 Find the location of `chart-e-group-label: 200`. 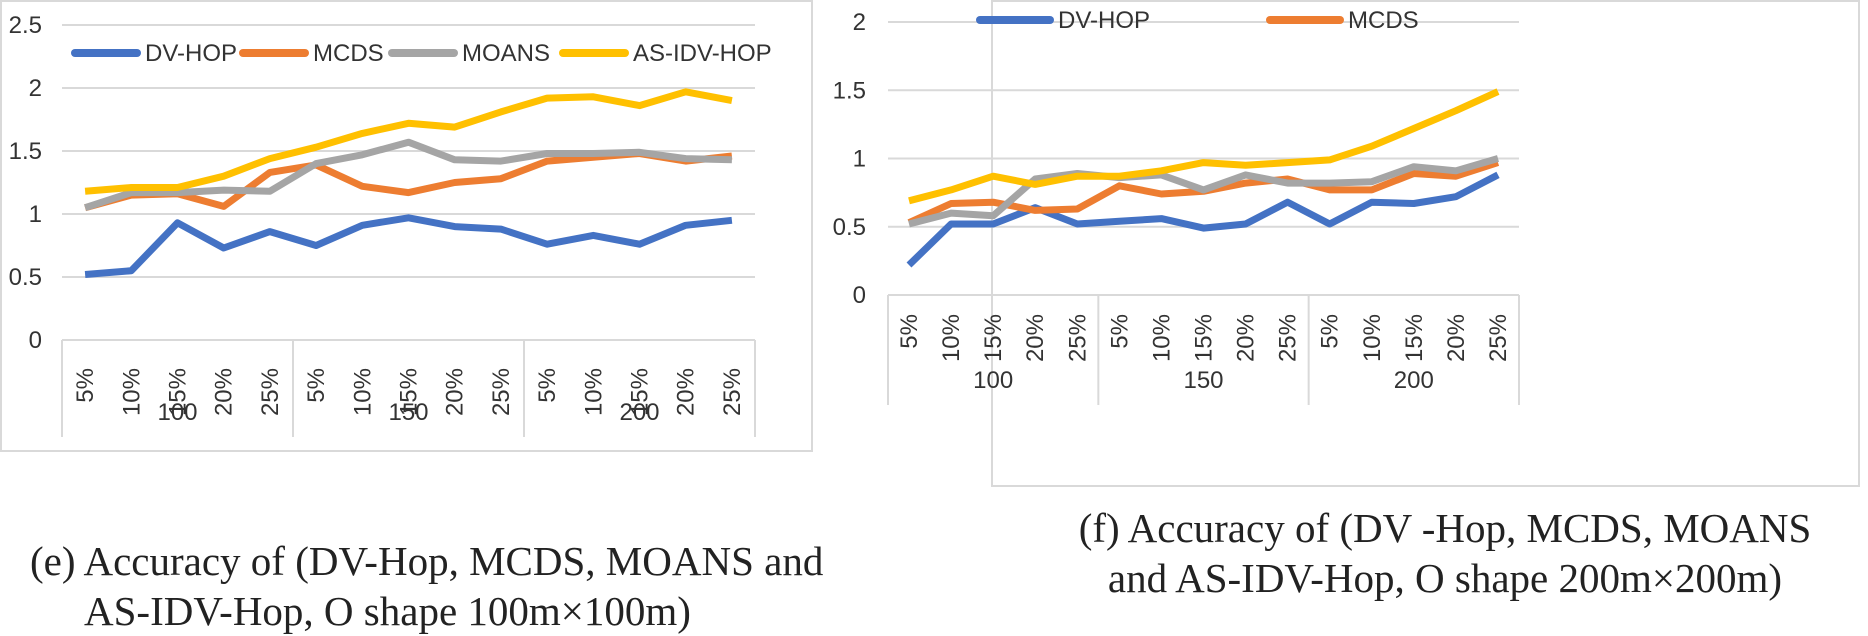

chart-e-group-label: 200 is located at coordinates (639, 412).